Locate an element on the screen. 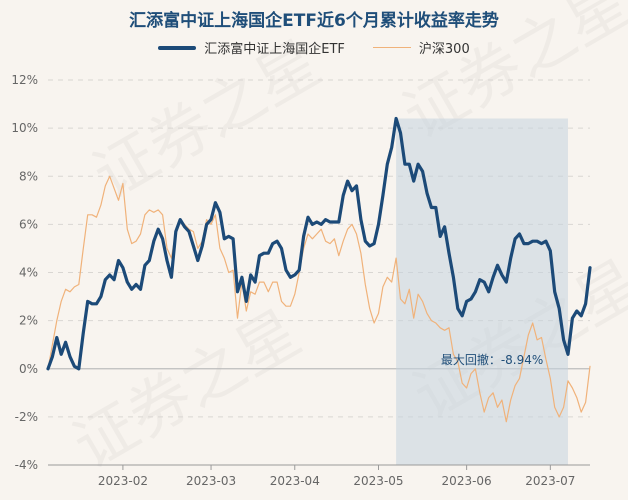 The image size is (628, 500). x-tick-label: 2023-05 is located at coordinates (378, 481).